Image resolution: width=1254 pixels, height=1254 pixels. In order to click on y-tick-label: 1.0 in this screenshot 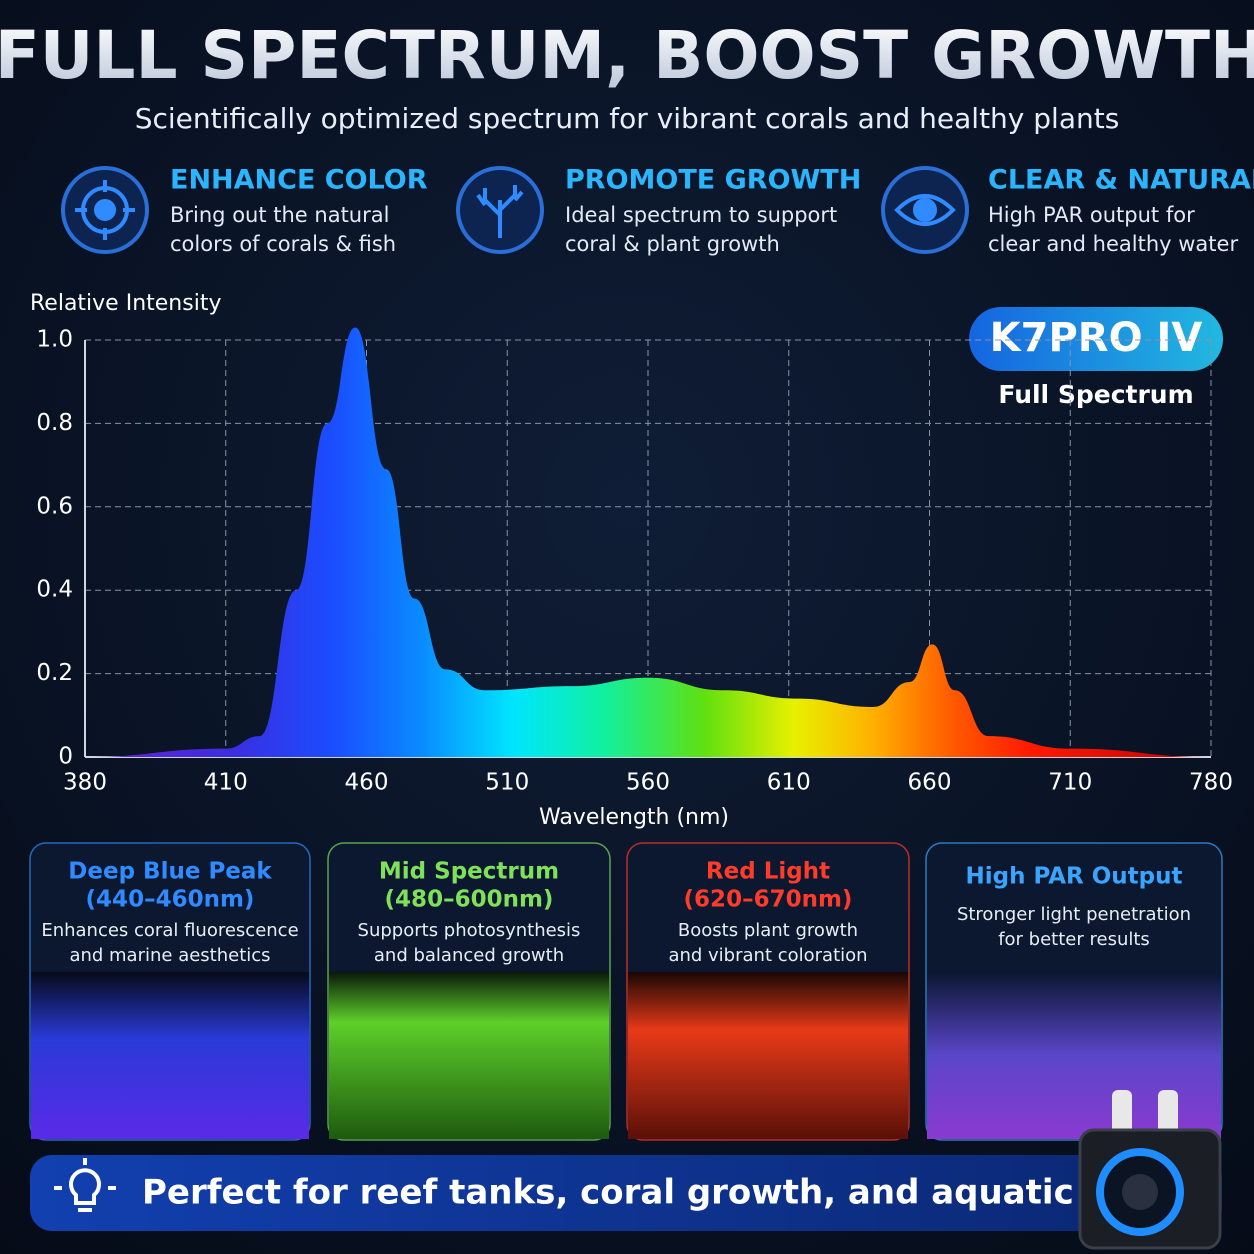, I will do `click(54, 340)`.